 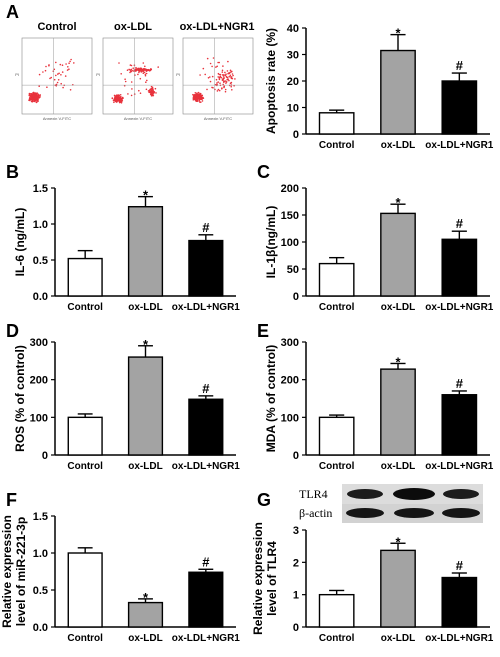 I want to click on y-tick-label: 30, so click(x=293, y=56).